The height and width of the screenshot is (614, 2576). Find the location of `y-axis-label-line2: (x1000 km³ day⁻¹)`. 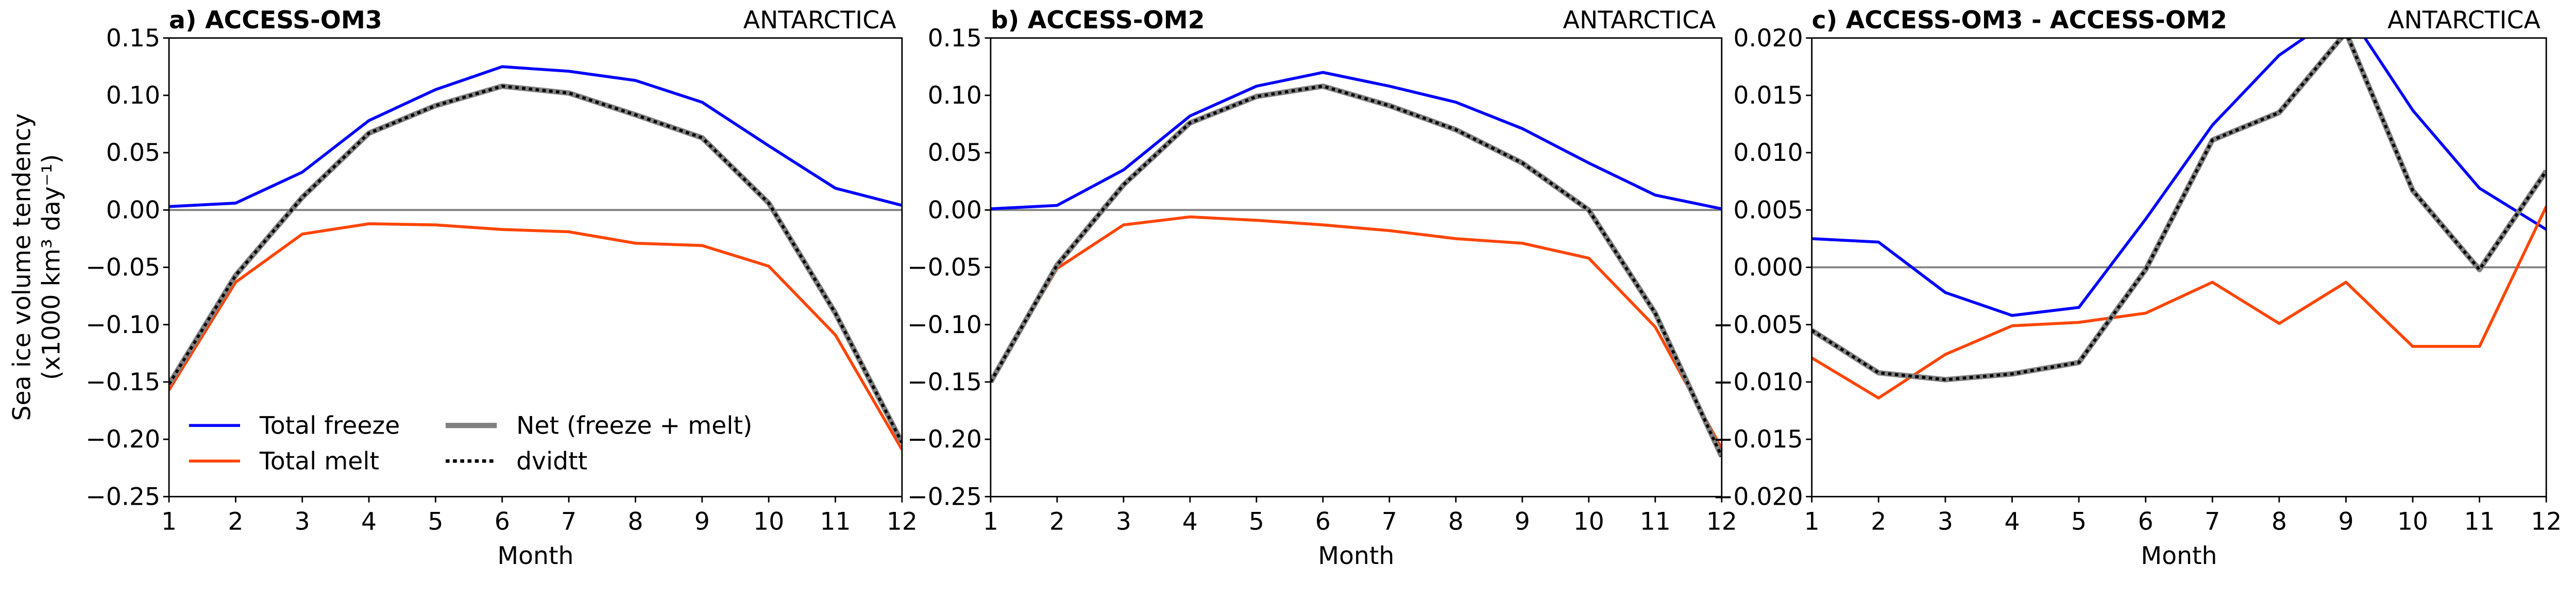

y-axis-label-line2: (x1000 km³ day⁻¹) is located at coordinates (51, 267).